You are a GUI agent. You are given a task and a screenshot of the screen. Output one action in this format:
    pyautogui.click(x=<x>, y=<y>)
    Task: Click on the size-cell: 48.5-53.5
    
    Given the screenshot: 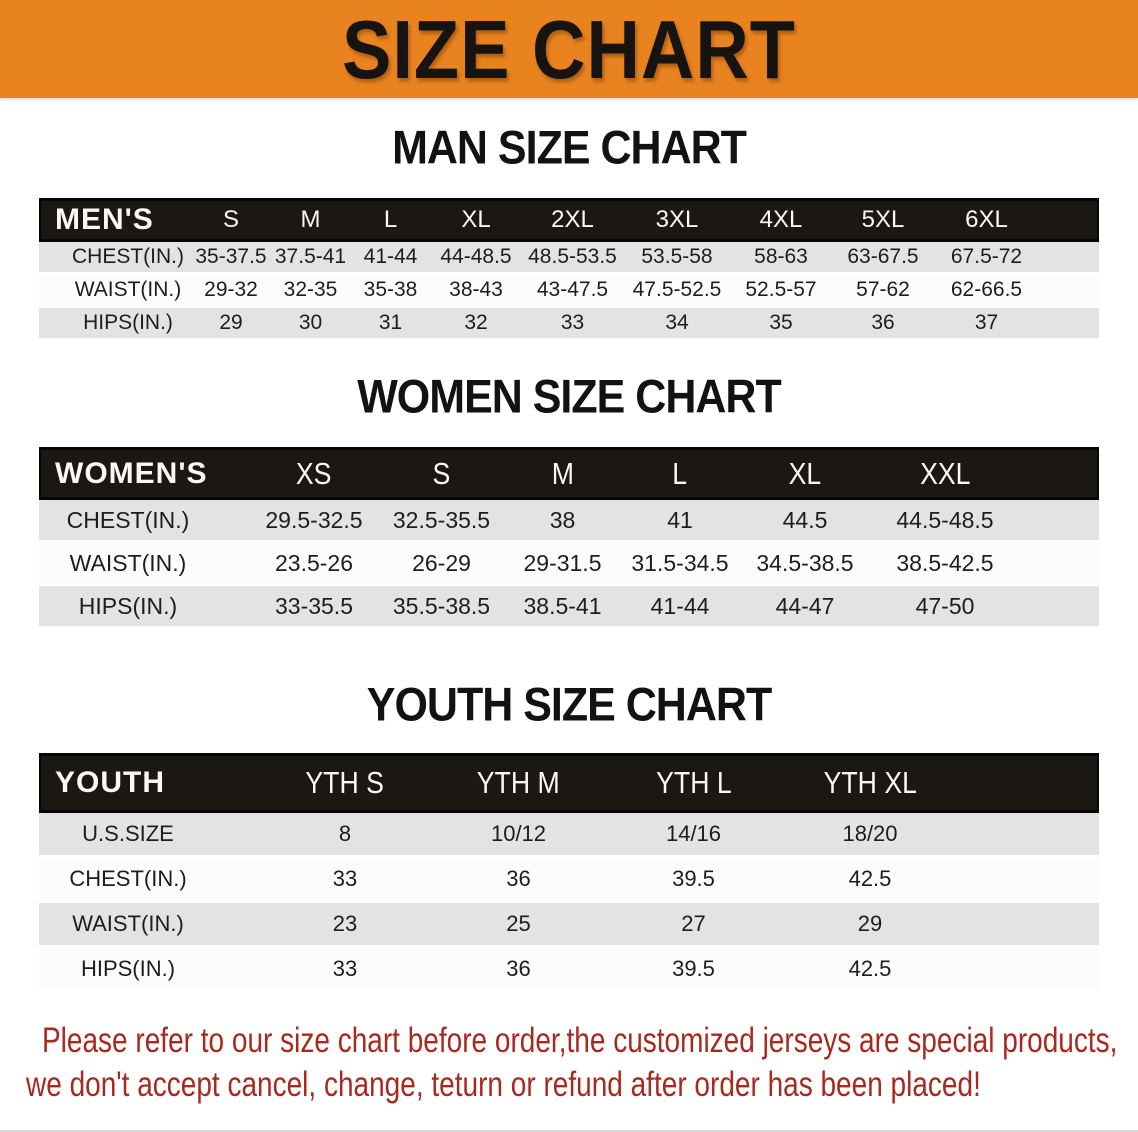 What is the action you would take?
    pyautogui.click(x=572, y=258)
    